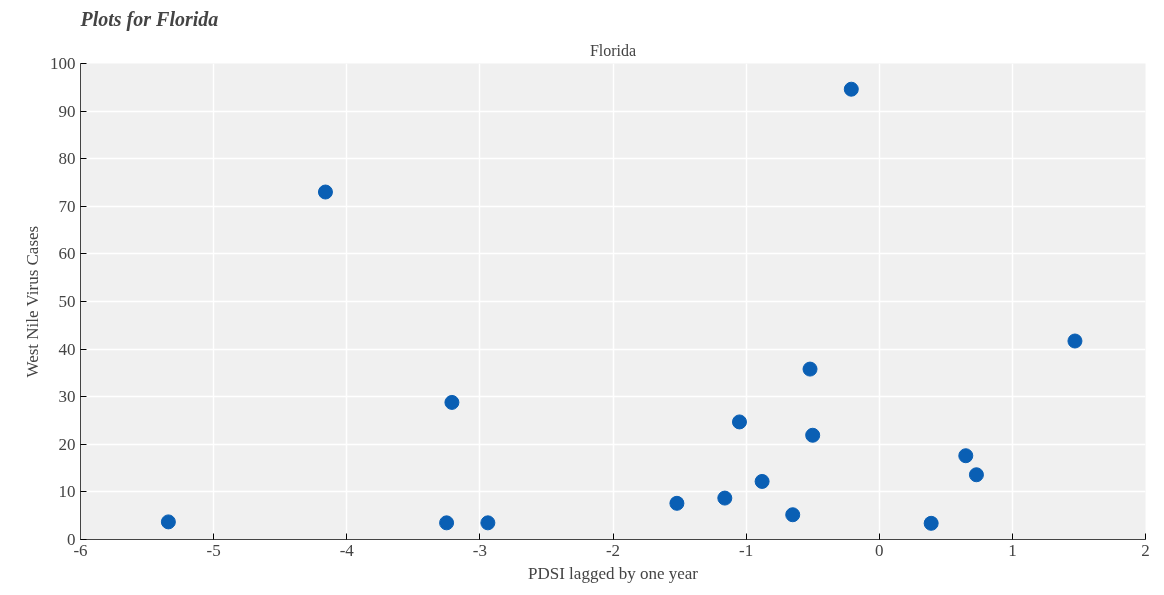 The image size is (1164, 595). What do you see at coordinates (479, 550) in the screenshot?
I see `x-tick-label: -3` at bounding box center [479, 550].